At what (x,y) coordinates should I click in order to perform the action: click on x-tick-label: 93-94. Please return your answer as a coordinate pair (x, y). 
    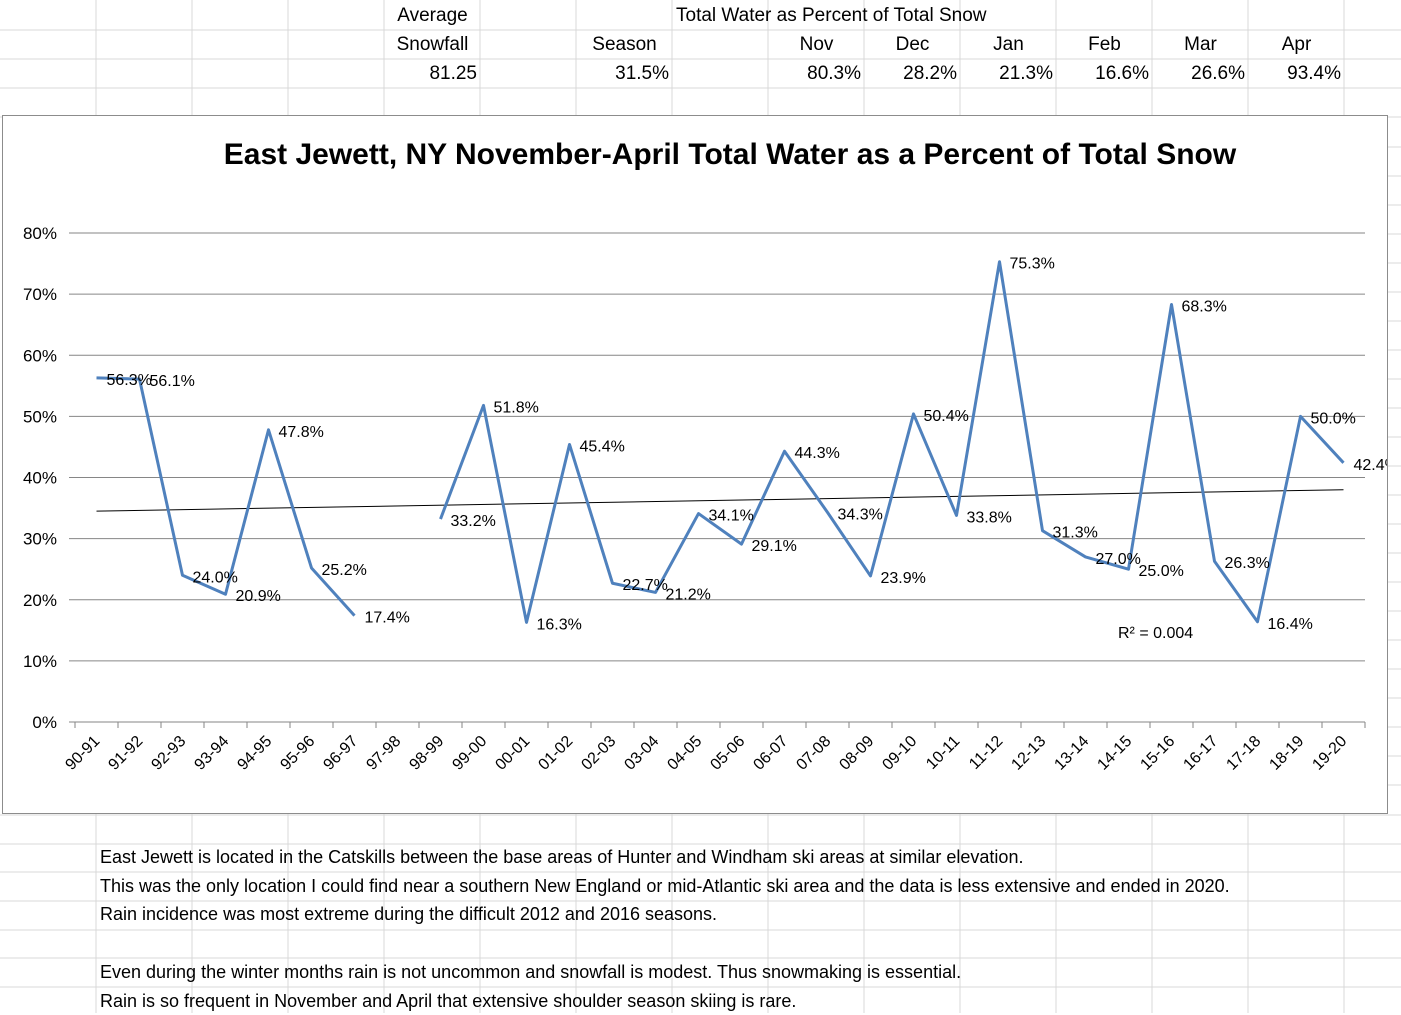
    Looking at the image, I should click on (211, 753).